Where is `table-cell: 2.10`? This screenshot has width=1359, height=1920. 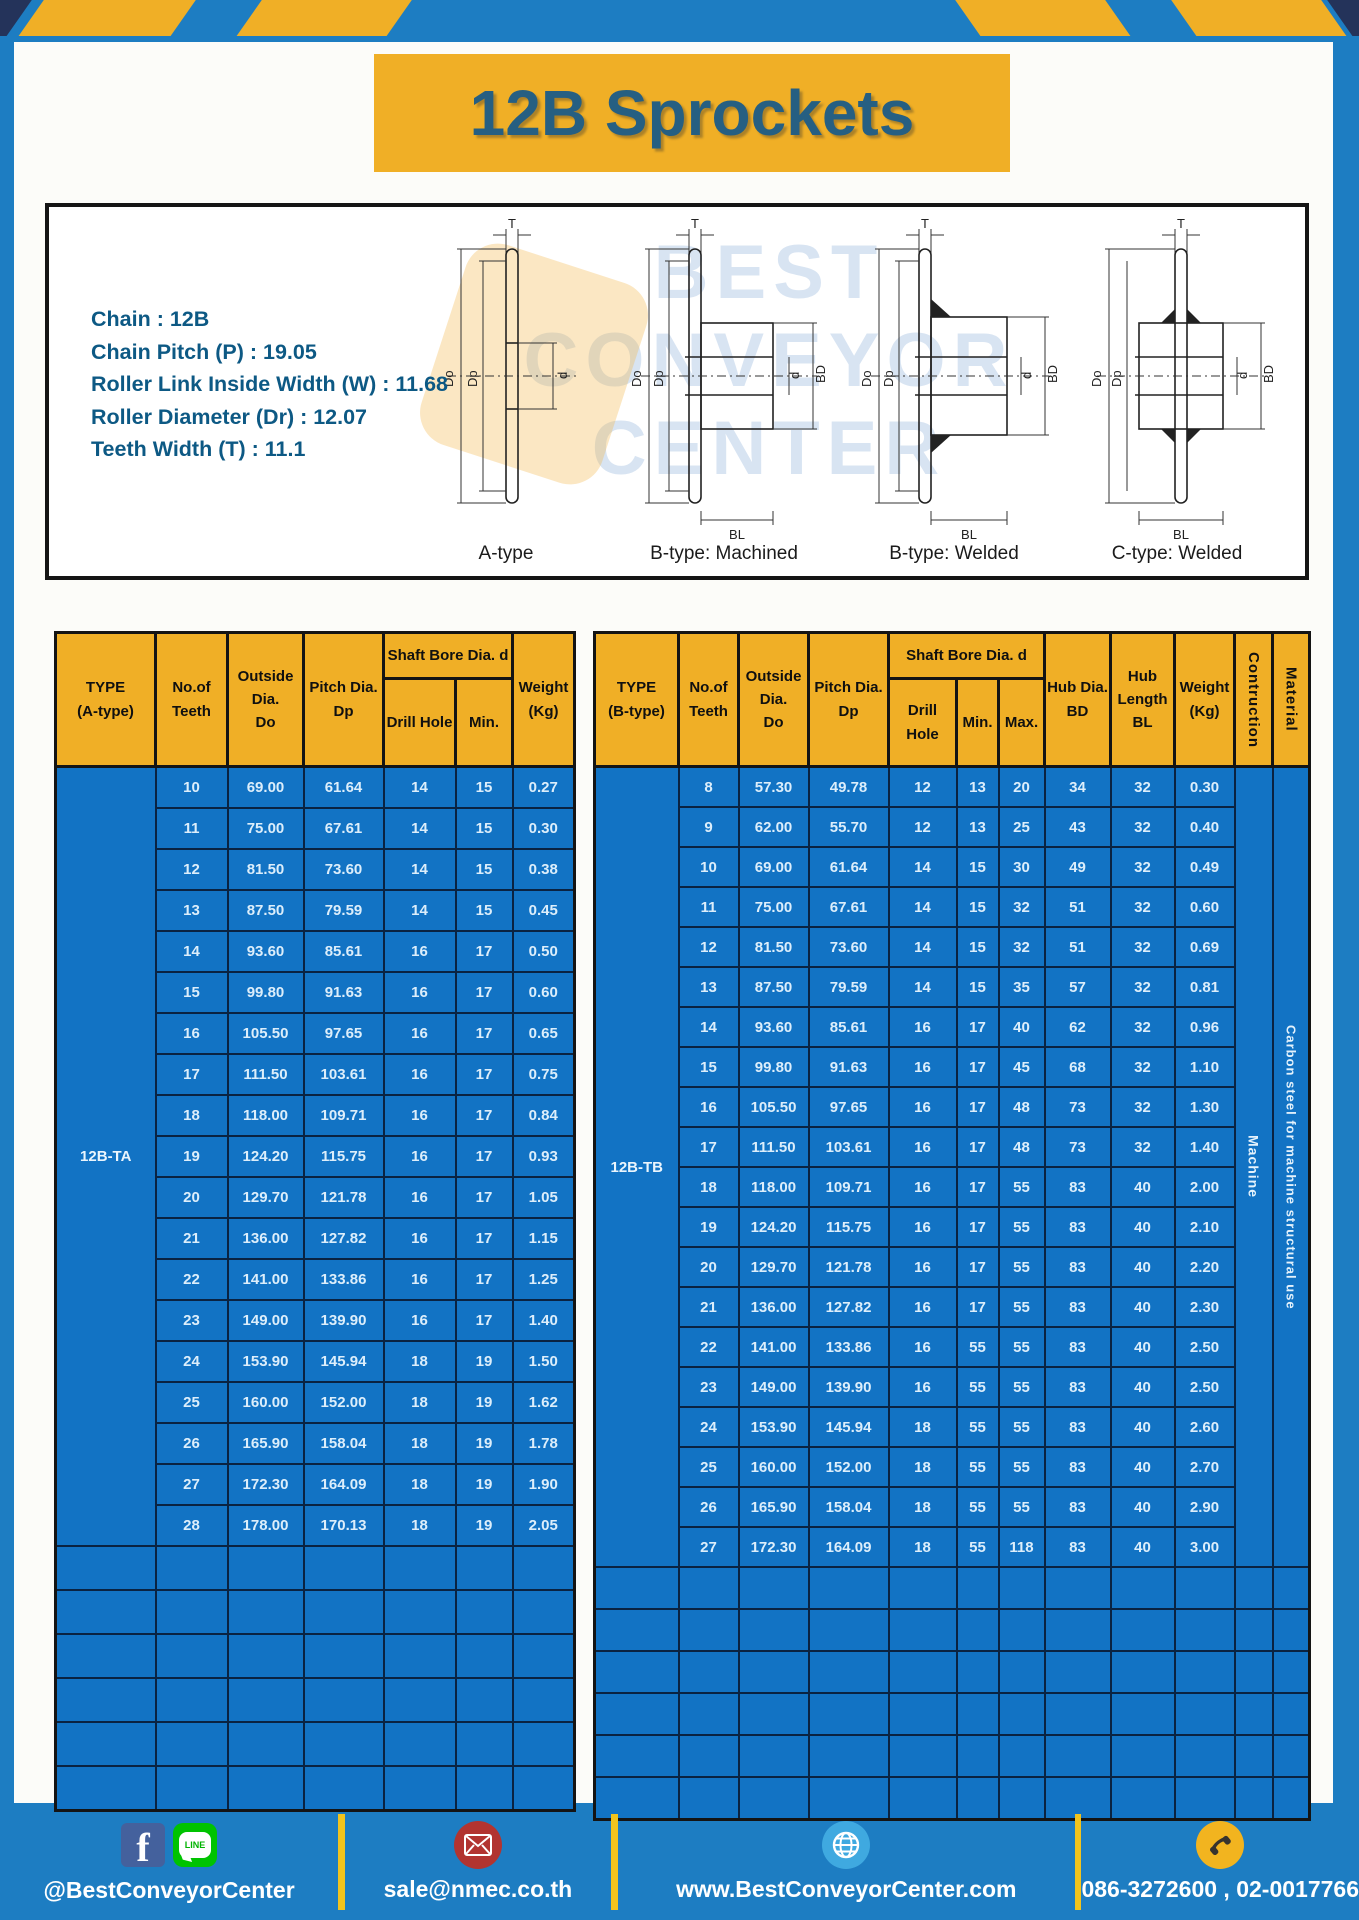 table-cell: 2.10 is located at coordinates (1204, 1227).